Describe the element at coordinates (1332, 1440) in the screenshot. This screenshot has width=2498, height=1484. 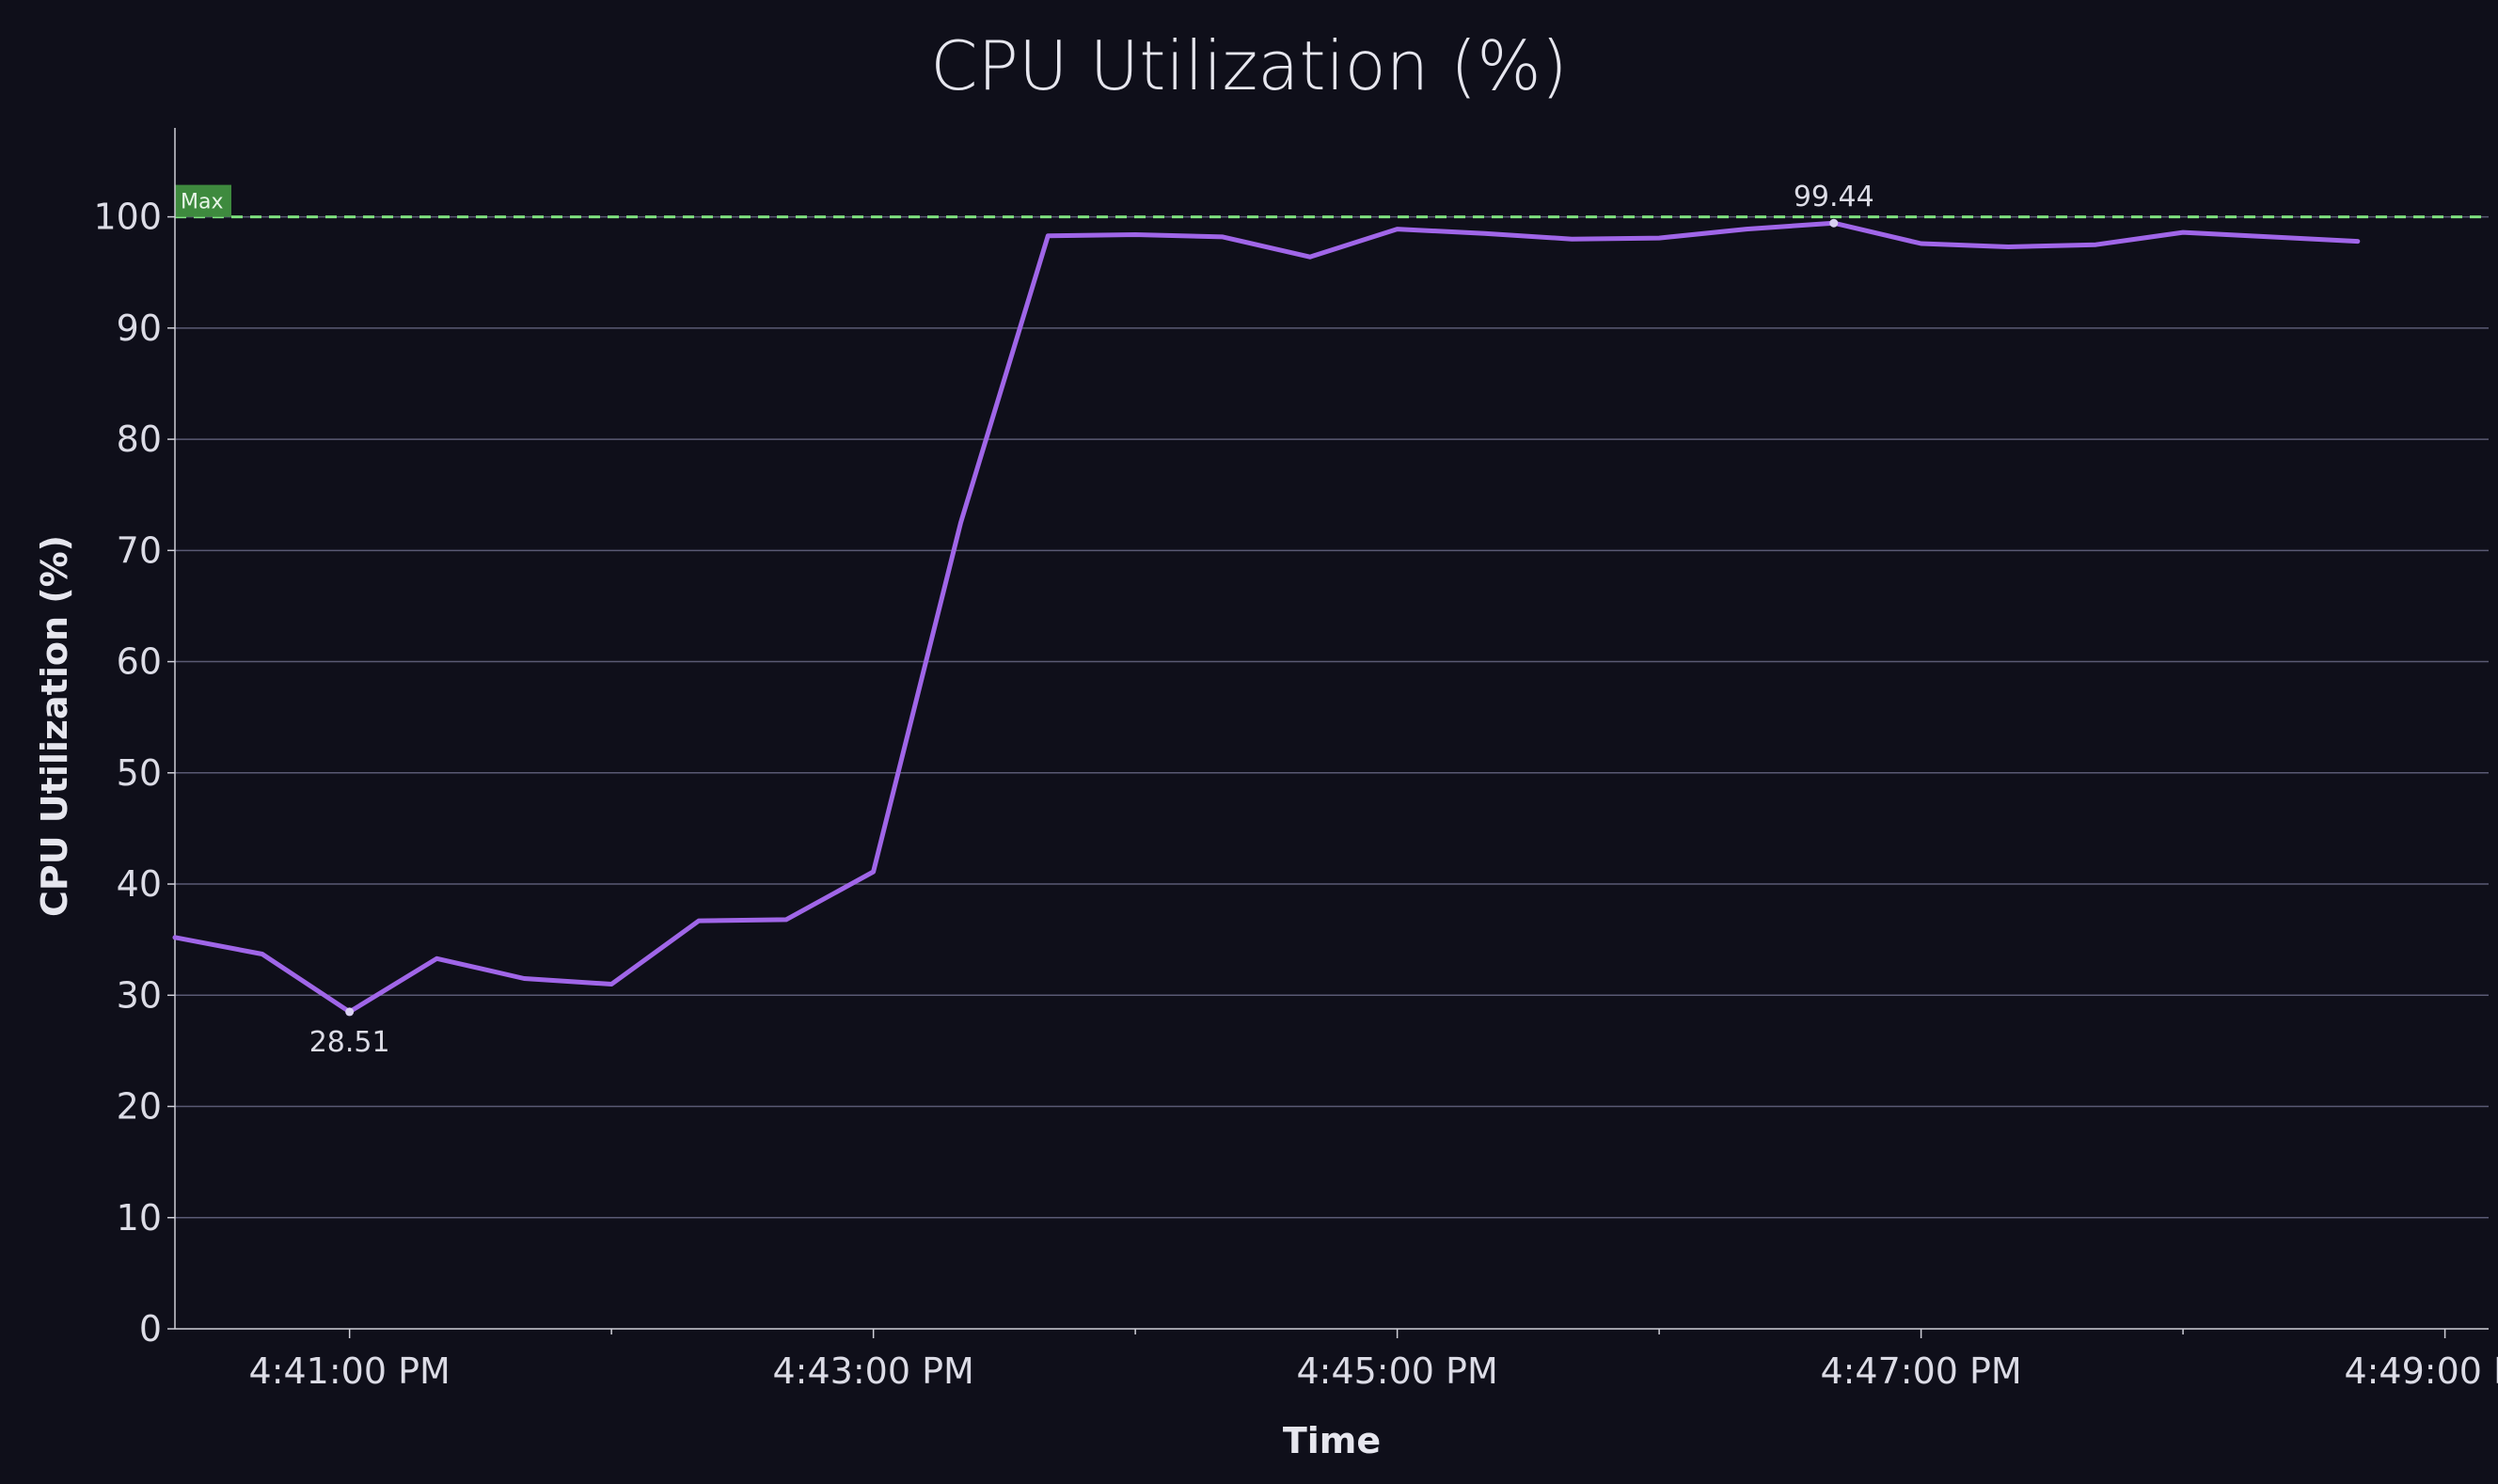
I see `x-axis-title: Time` at that location.